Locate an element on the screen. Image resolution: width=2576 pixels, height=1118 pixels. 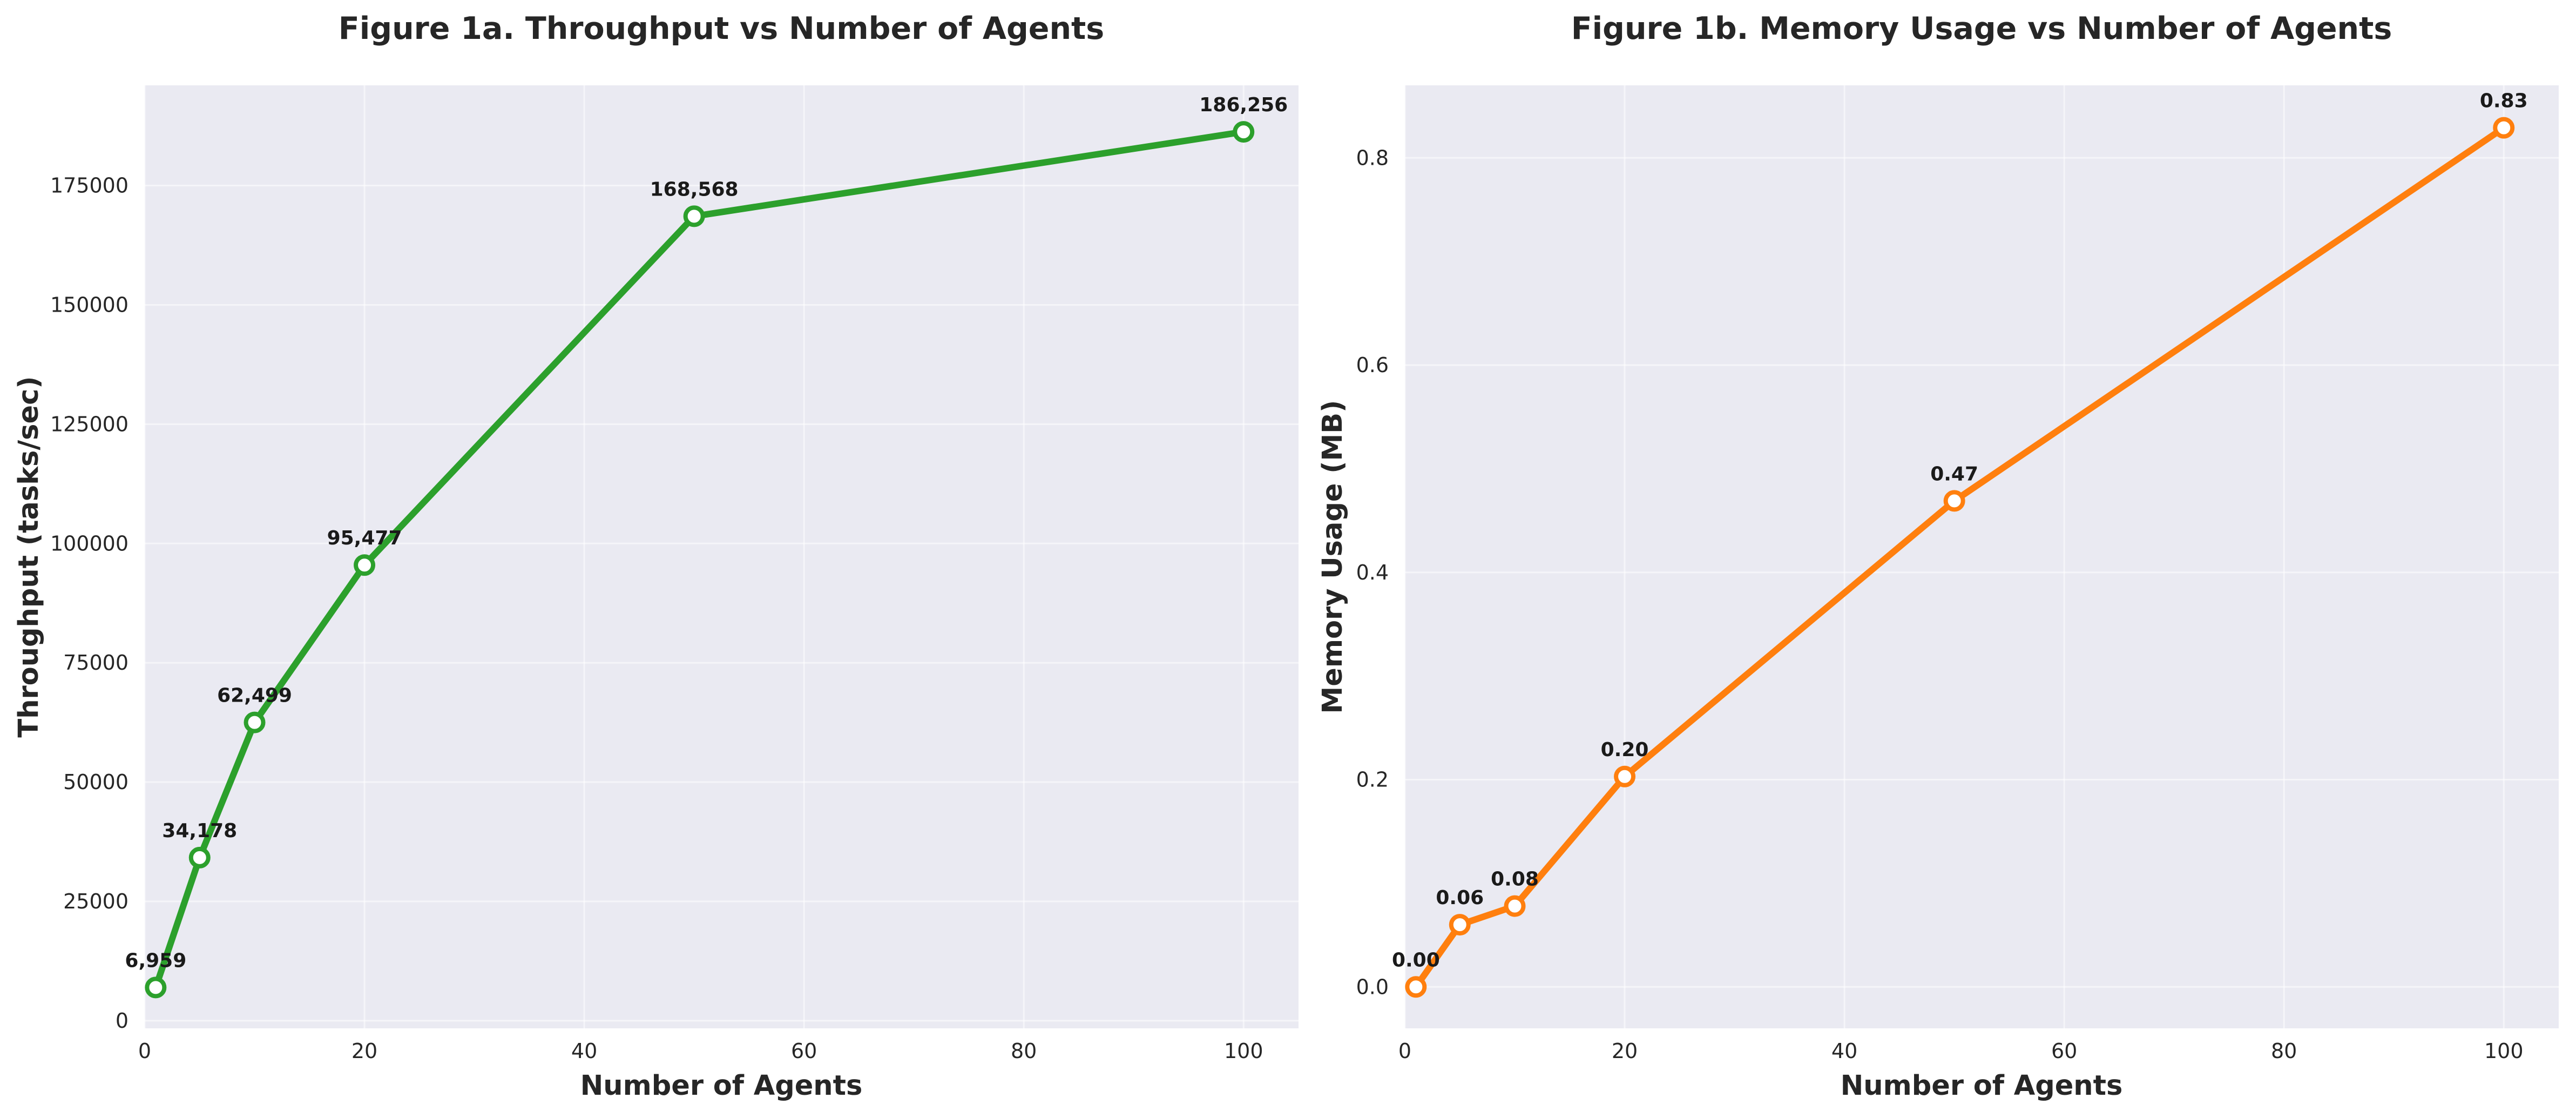
memory-x-axis-label: Number of Agents is located at coordinates (1982, 1086).